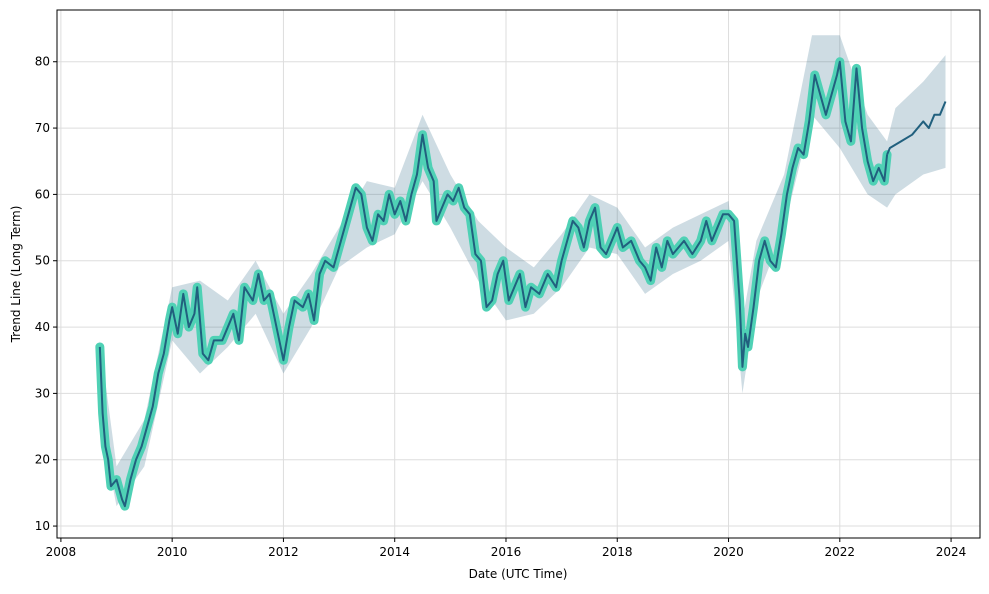 This screenshot has width=989, height=594. Describe the element at coordinates (728, 552) in the screenshot. I see `x-tick-label: 2020` at that location.